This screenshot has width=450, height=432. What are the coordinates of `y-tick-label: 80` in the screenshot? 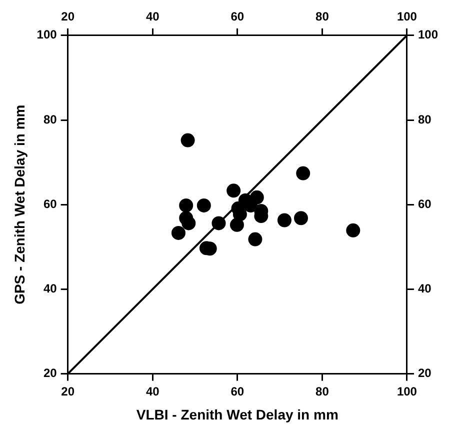 It's located at (50, 119).